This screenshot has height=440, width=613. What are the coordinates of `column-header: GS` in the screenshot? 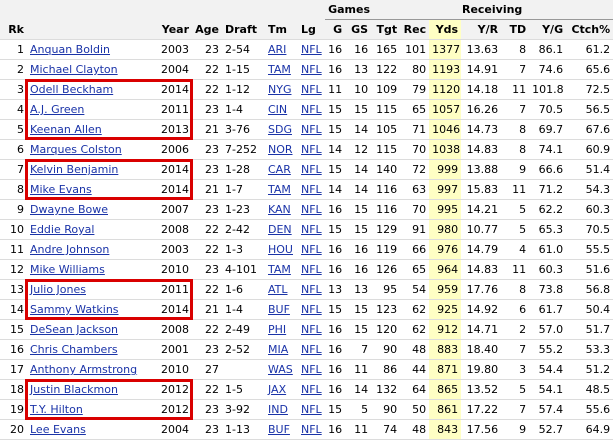 It's located at (358, 29).